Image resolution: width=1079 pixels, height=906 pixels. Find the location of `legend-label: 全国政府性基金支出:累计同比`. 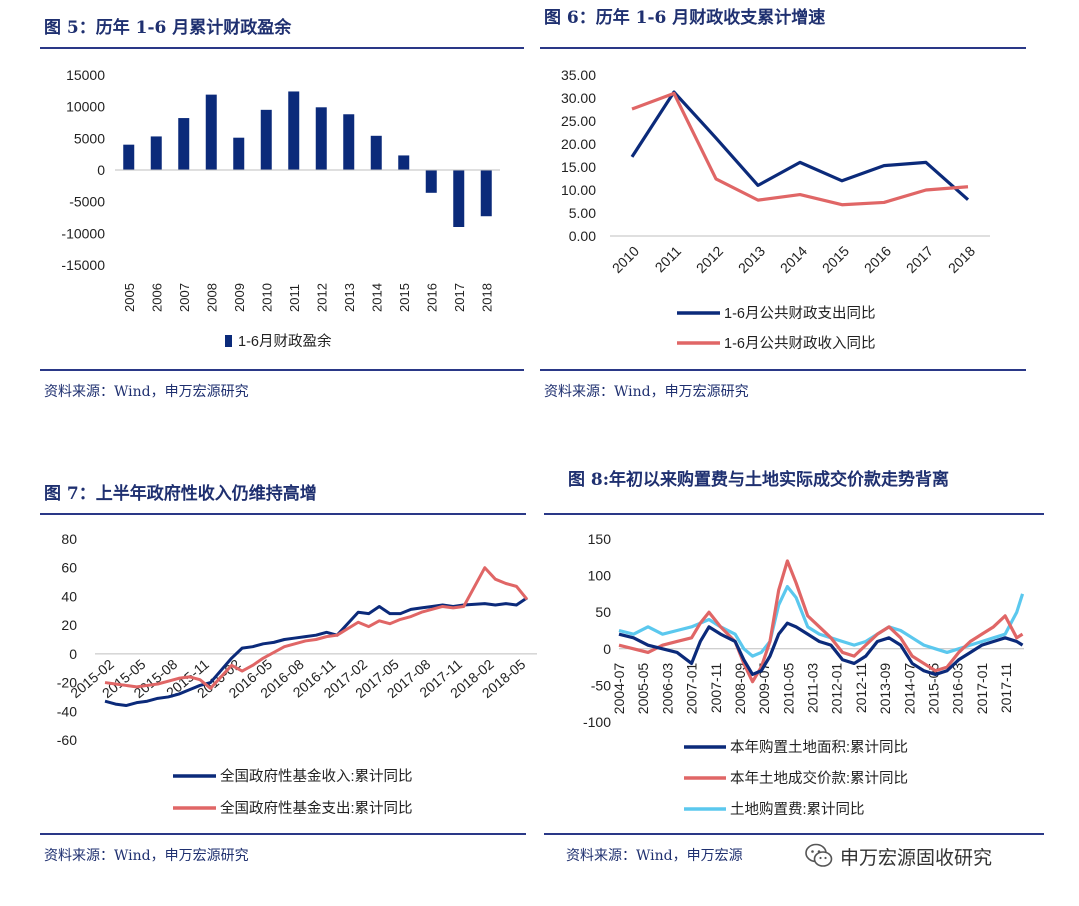

legend-label: 全国政府性基金支出:累计同比 is located at coordinates (316, 808).